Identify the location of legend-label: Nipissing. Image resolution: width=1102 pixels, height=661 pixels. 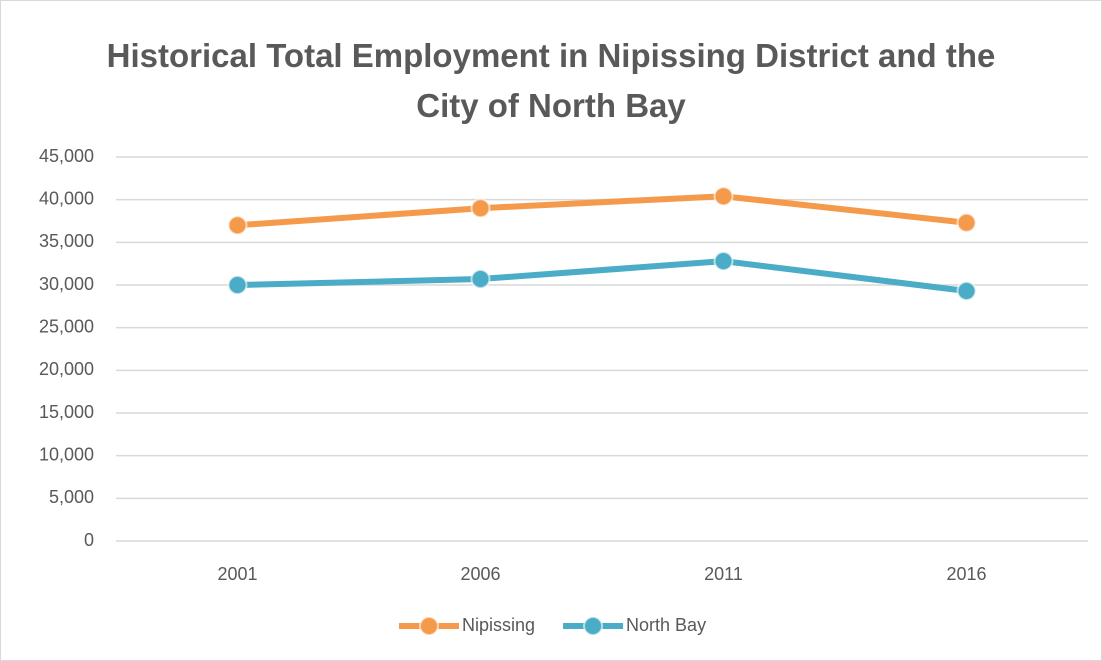
(498, 625).